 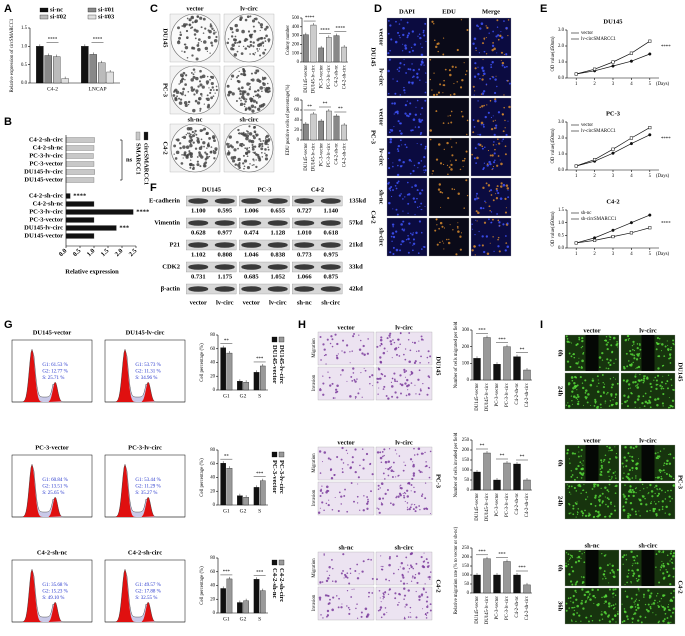 I want to click on lane-label: vector, so click(x=198, y=302).